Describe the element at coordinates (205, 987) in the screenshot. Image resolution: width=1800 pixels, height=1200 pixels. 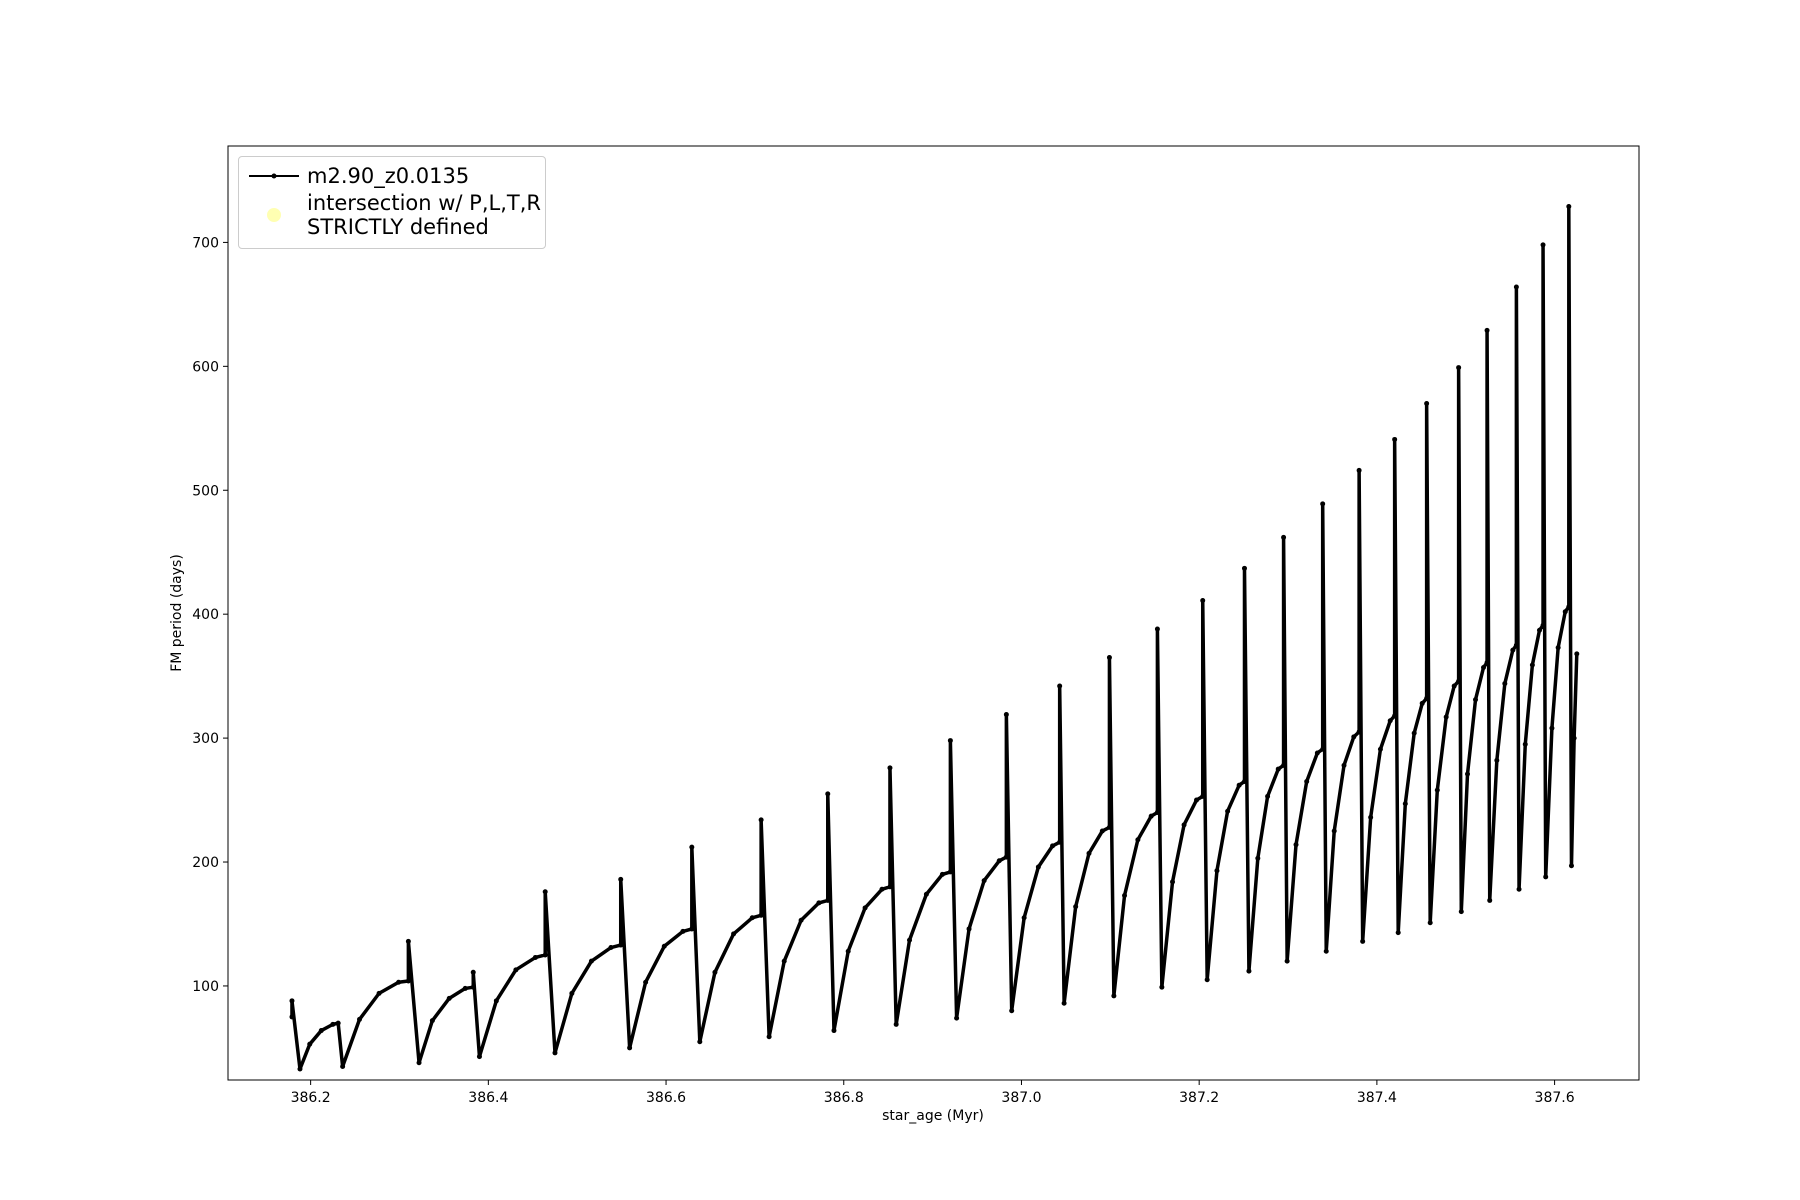
I see `y-tick-label: 100` at that location.